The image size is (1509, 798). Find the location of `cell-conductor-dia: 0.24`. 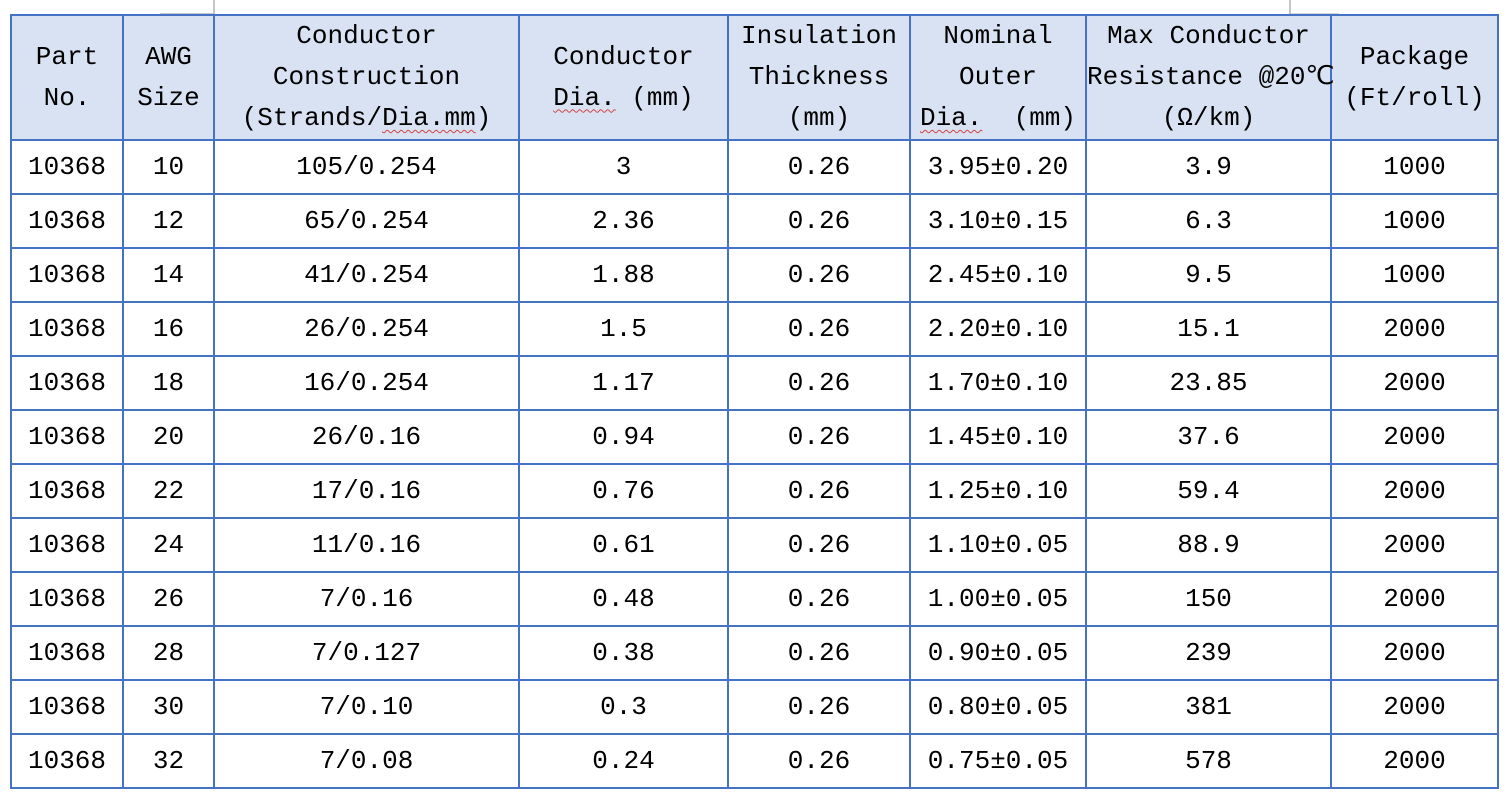

cell-conductor-dia: 0.24 is located at coordinates (623, 761).